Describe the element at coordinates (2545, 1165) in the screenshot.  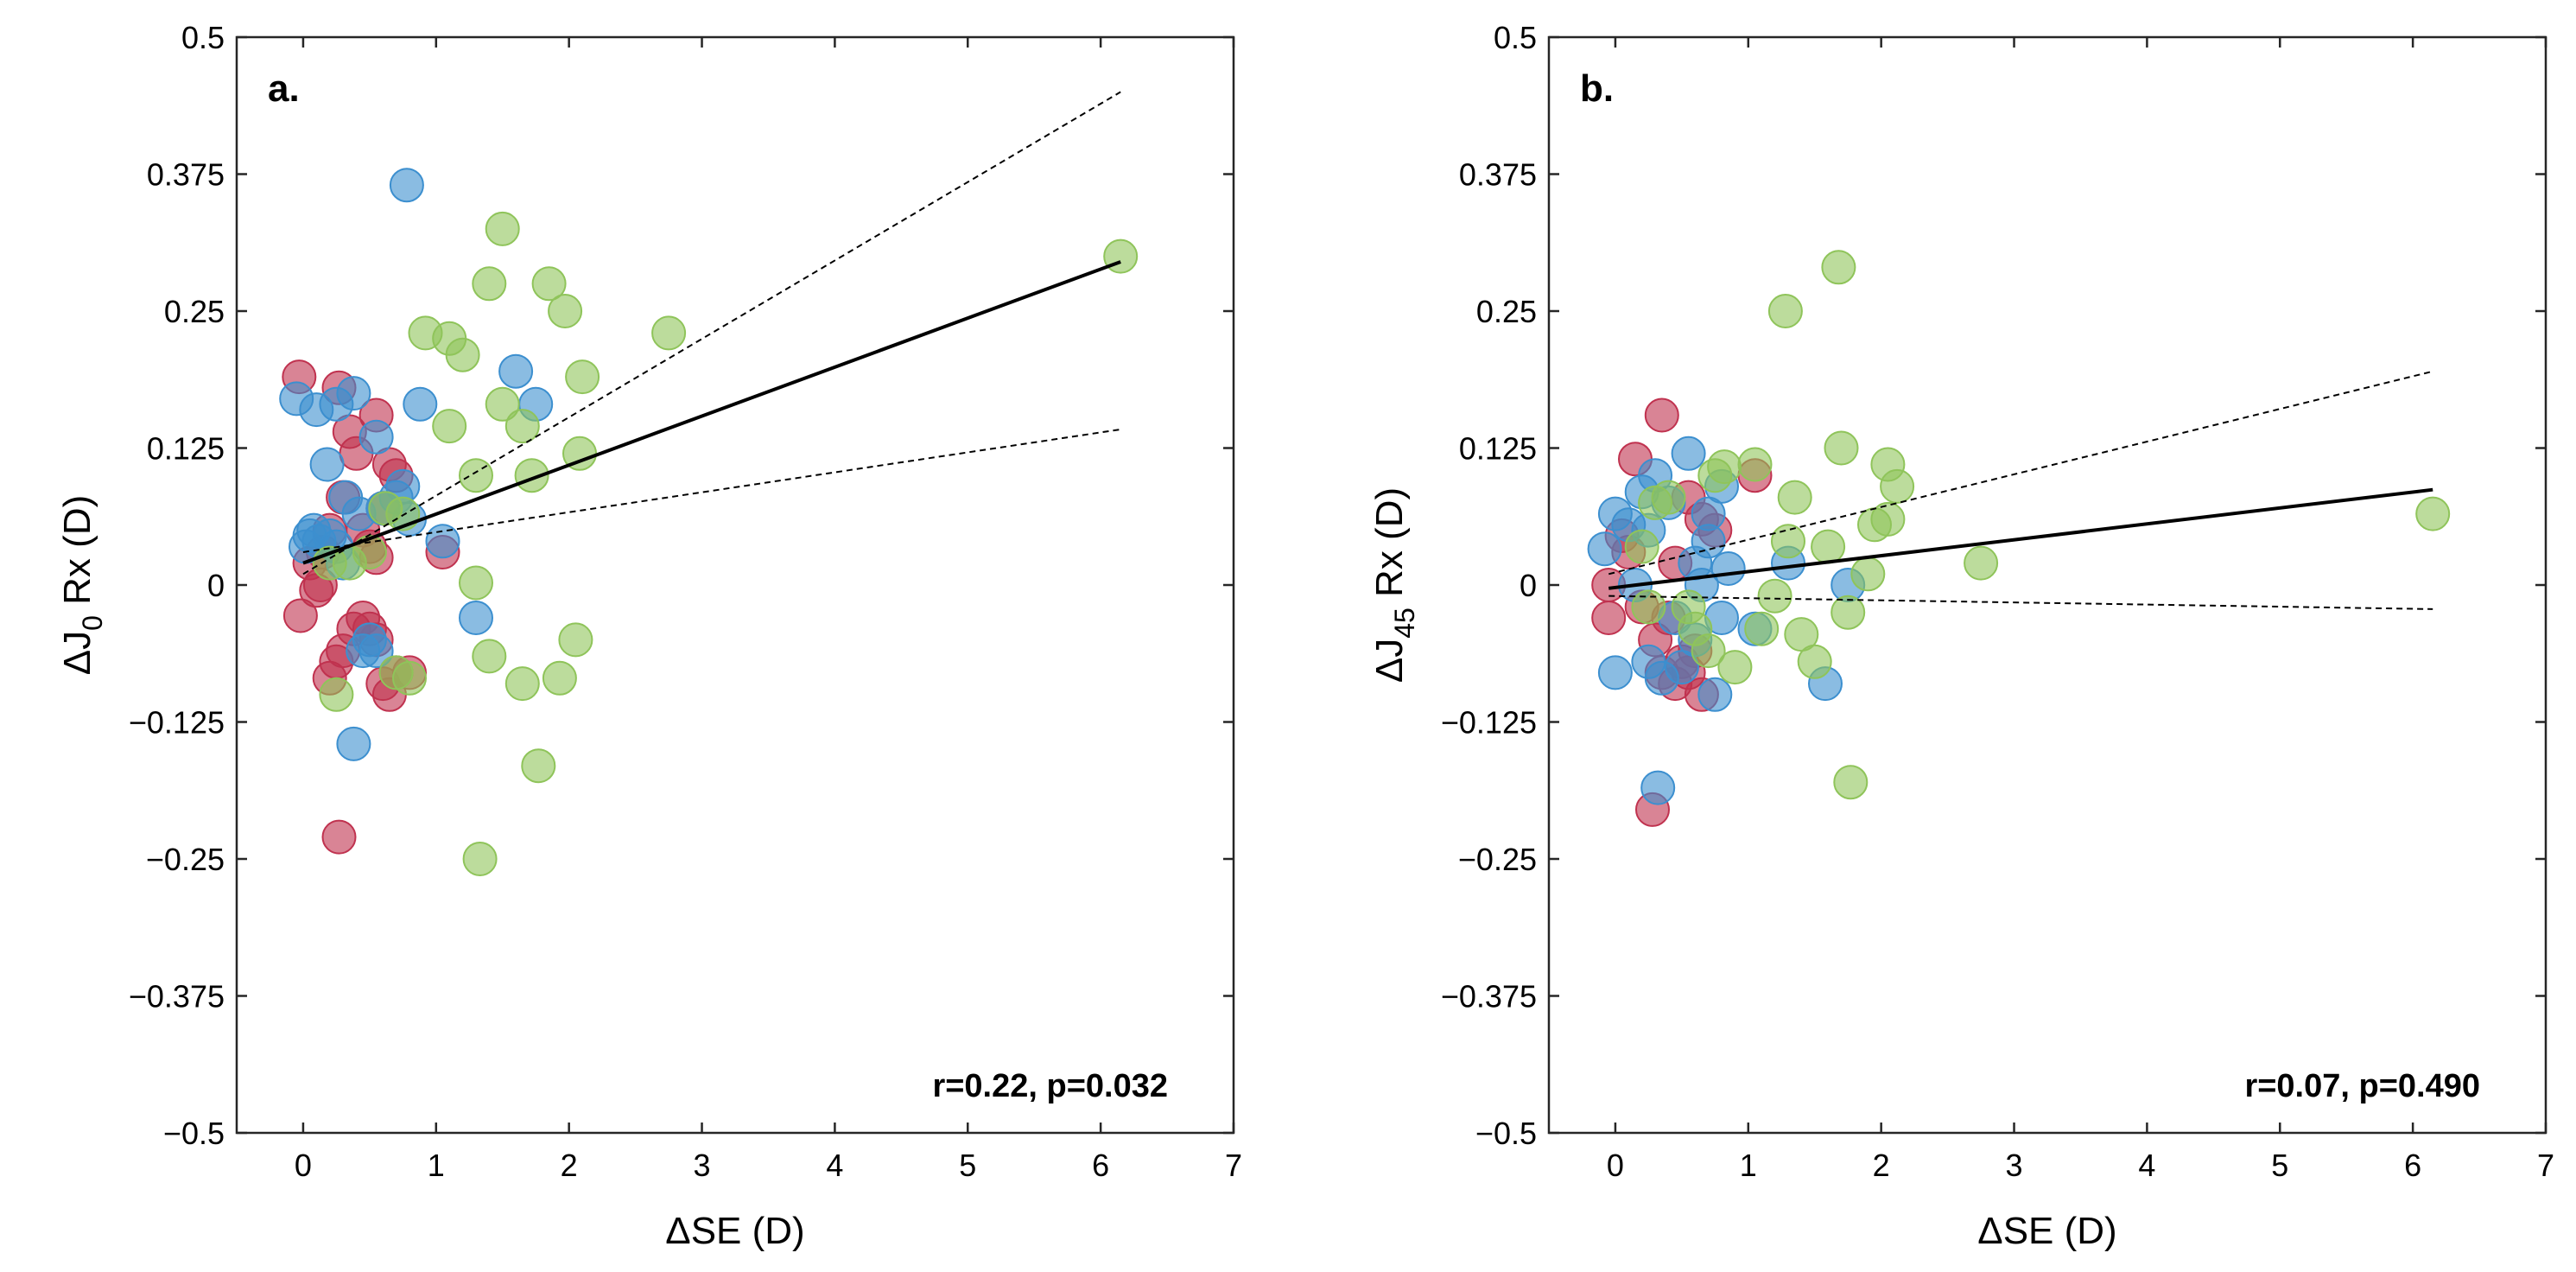
I see `x-tick-label-b: 7` at that location.